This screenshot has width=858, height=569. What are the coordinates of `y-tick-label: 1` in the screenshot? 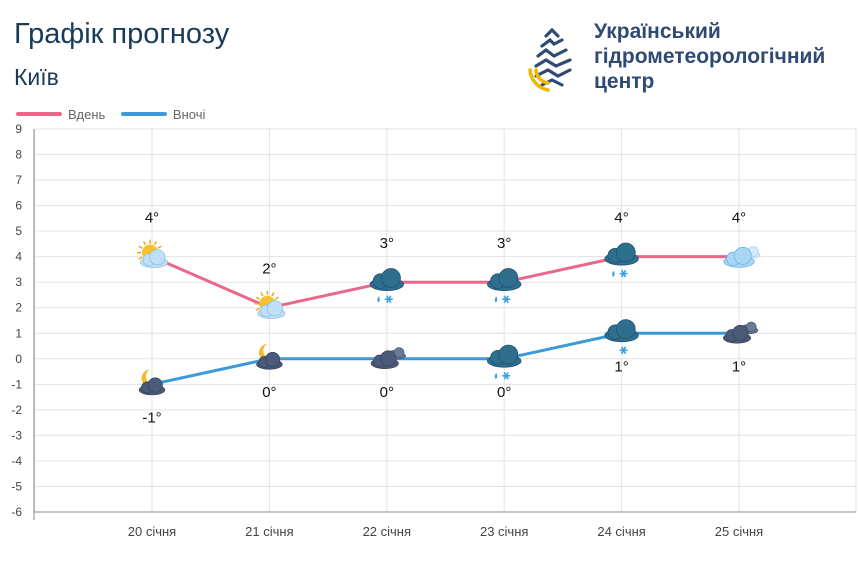 It's located at (18, 333).